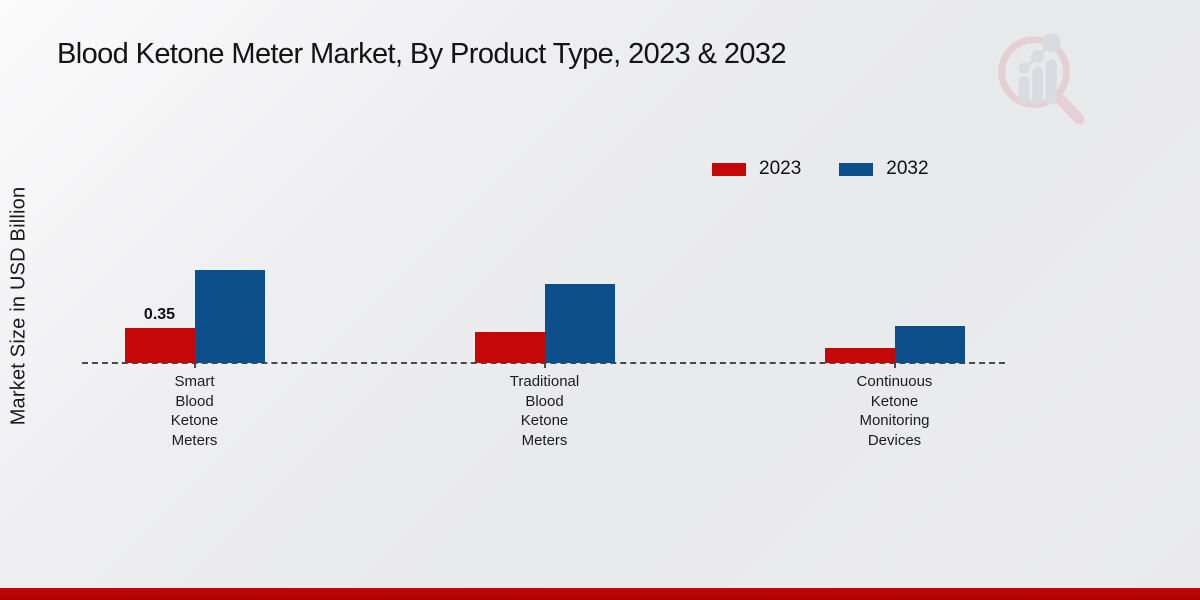  I want to click on bar-value-label: 0.35, so click(159, 314).